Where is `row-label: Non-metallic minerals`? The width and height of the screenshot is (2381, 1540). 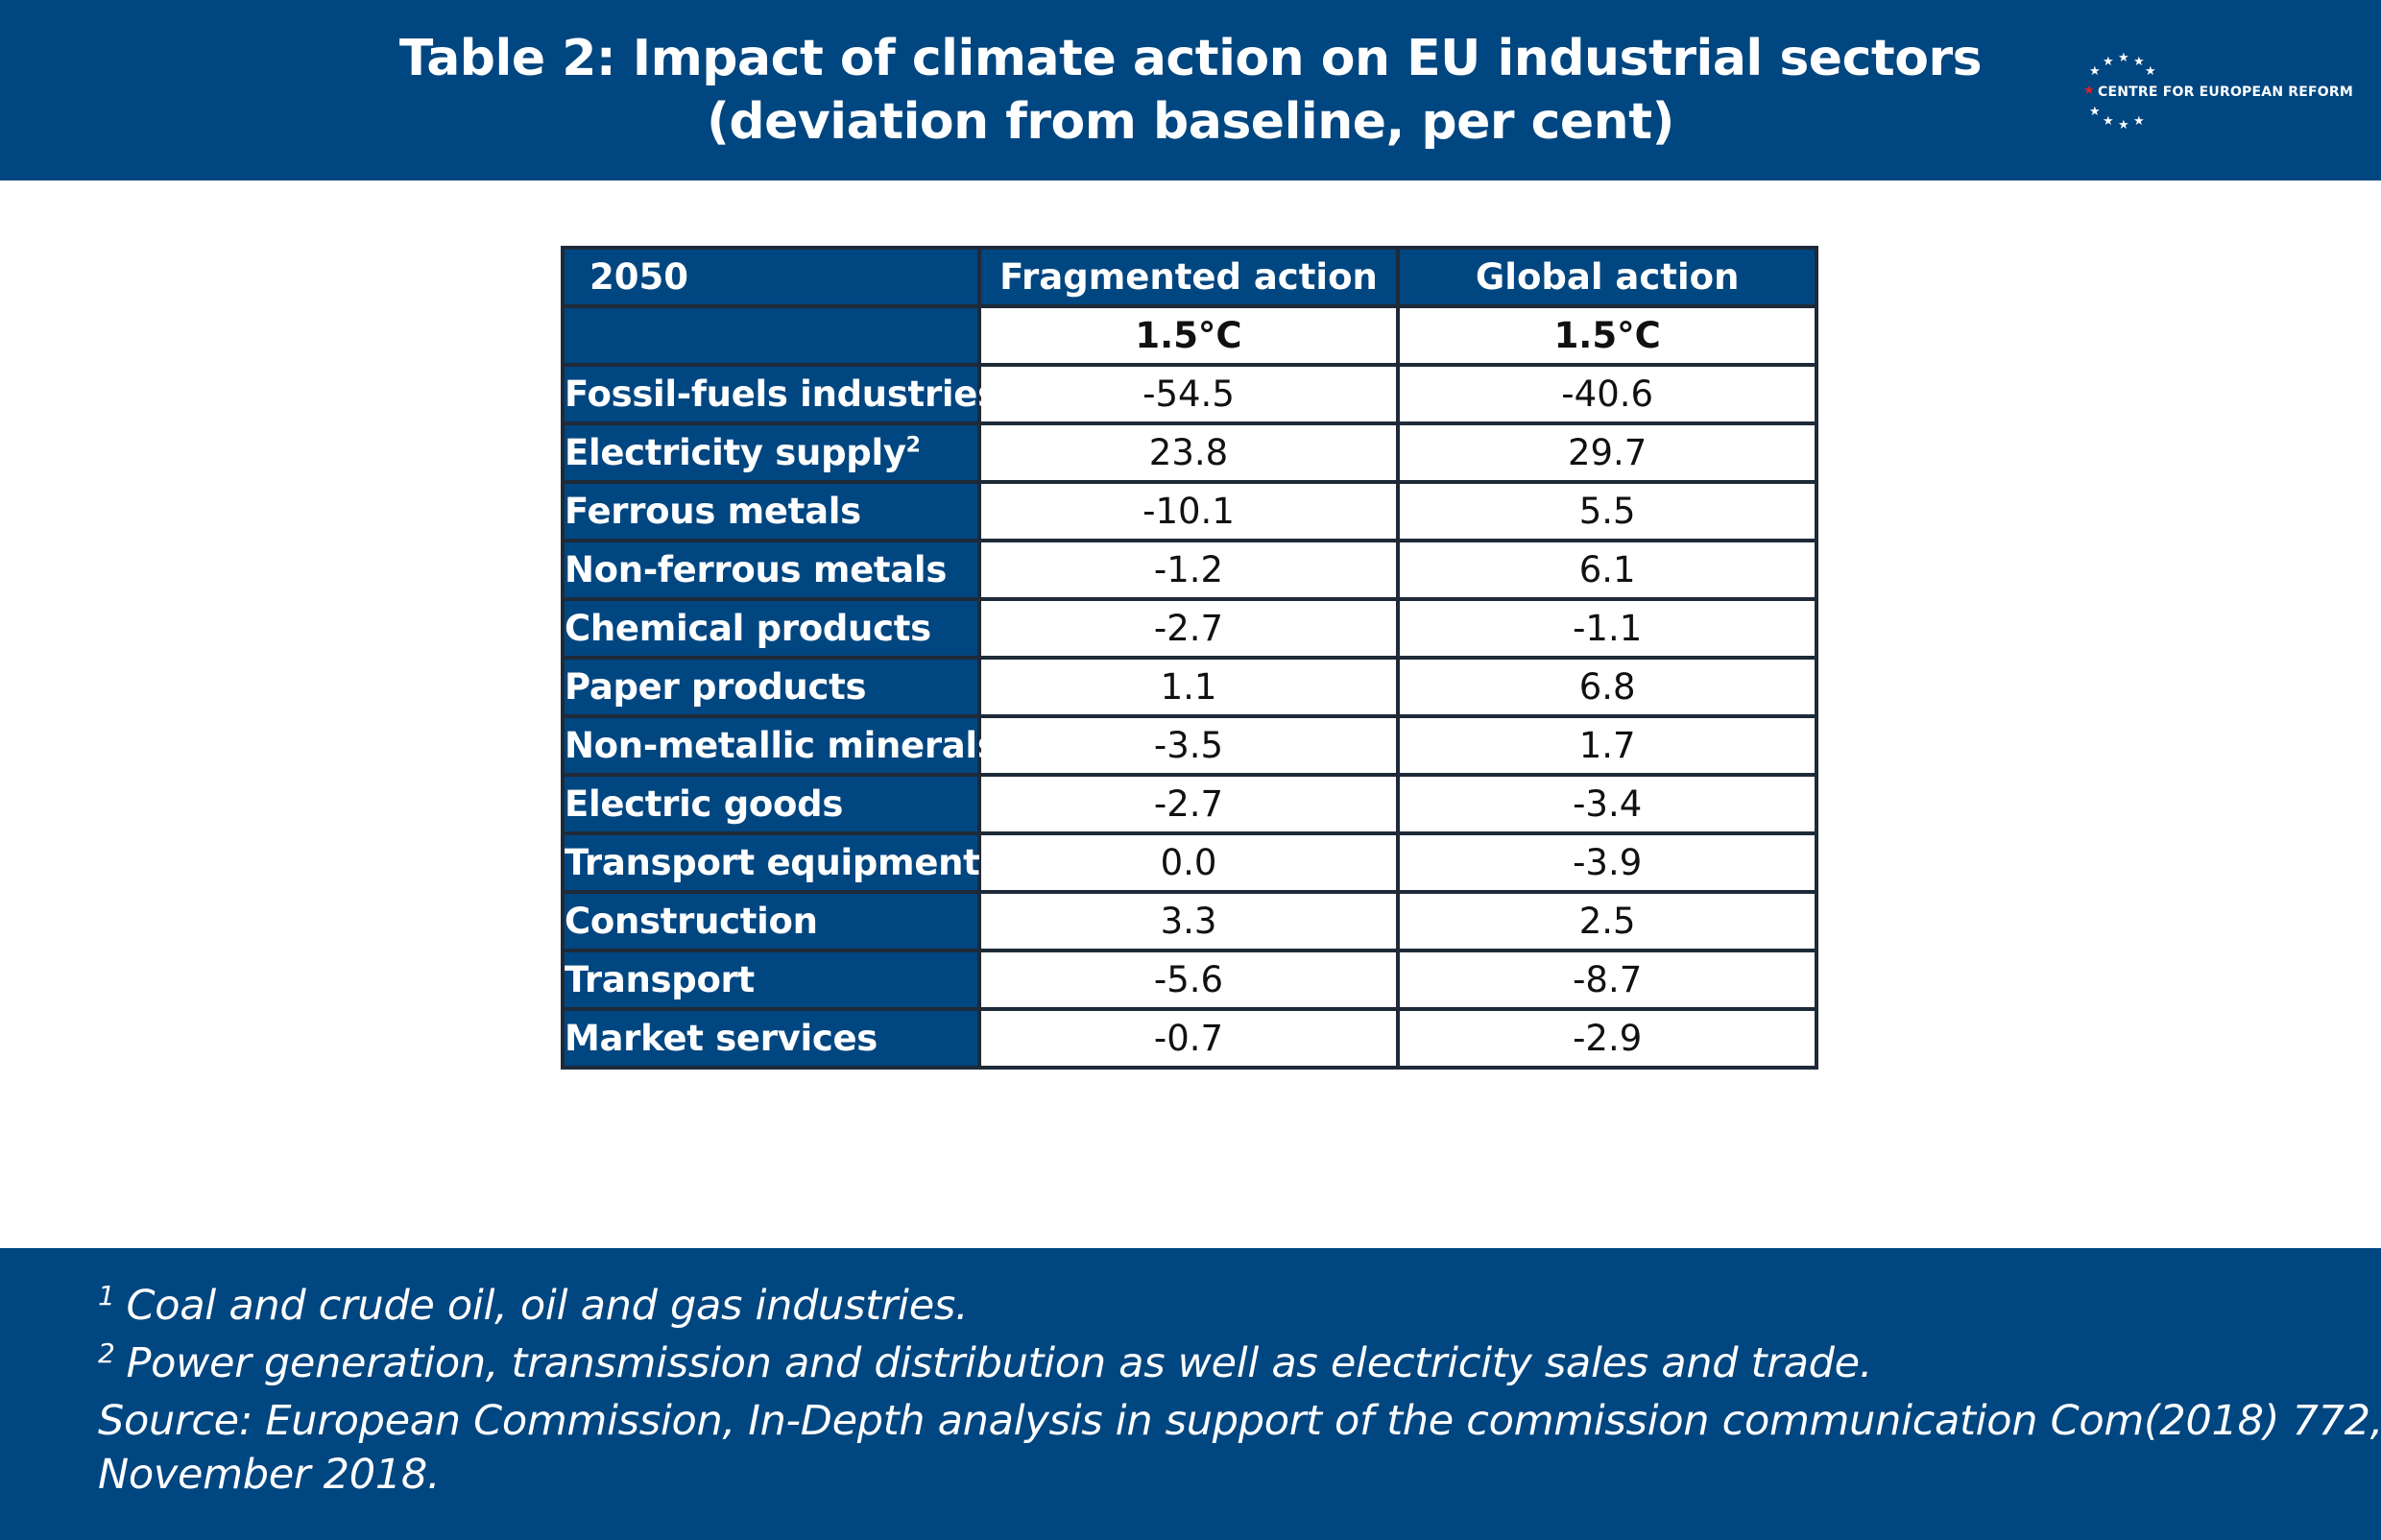 row-label: Non-metallic minerals is located at coordinates (779, 745).